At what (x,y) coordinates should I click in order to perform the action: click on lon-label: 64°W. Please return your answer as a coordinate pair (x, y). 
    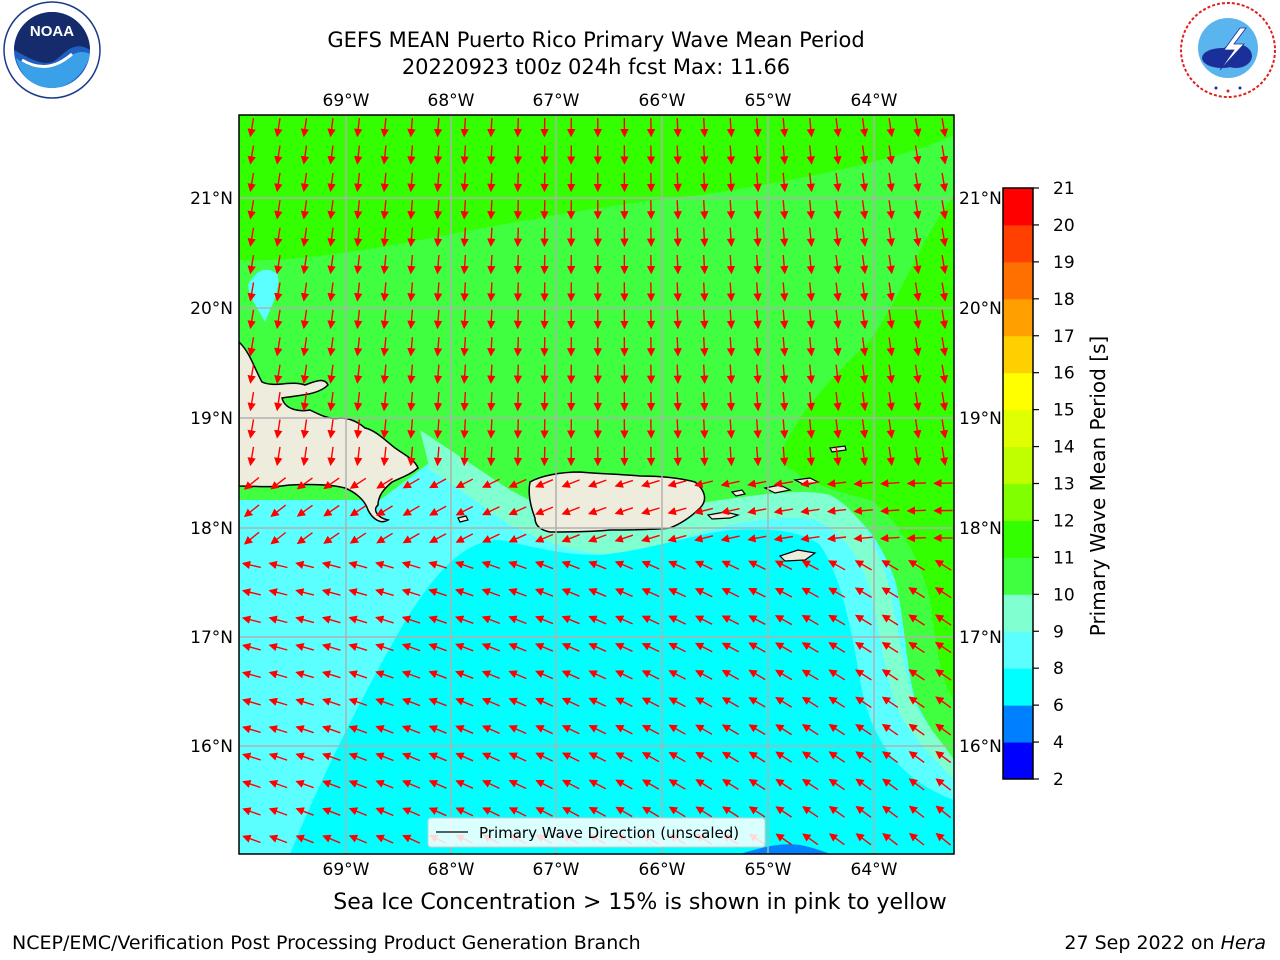
    Looking at the image, I should click on (874, 870).